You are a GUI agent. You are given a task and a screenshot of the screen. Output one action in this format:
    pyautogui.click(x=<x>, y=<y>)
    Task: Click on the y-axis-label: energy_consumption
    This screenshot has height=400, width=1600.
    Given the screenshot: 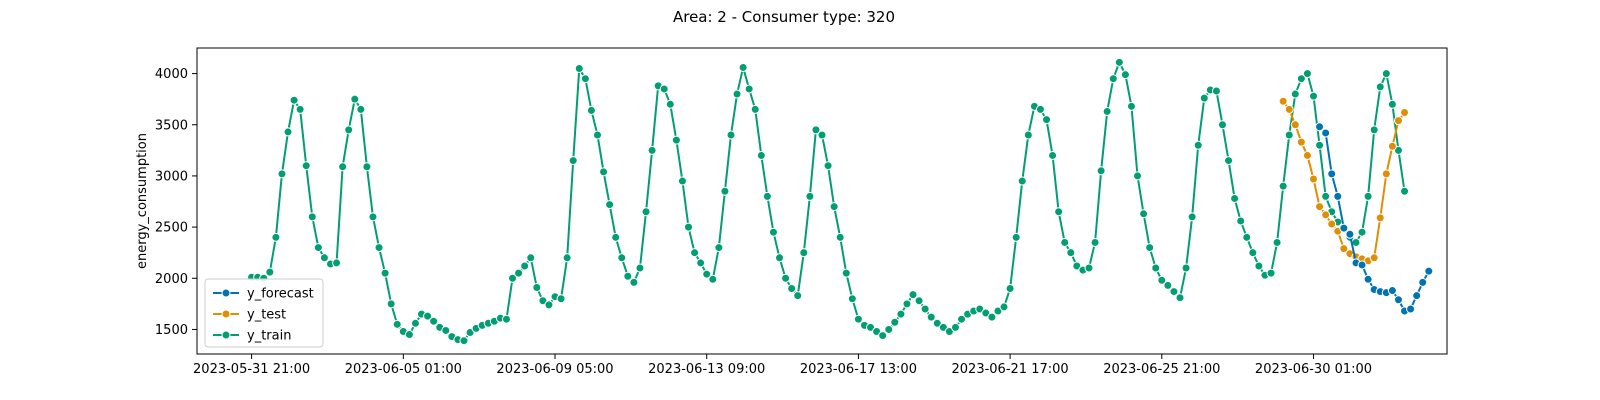 What is the action you would take?
    pyautogui.click(x=142, y=201)
    